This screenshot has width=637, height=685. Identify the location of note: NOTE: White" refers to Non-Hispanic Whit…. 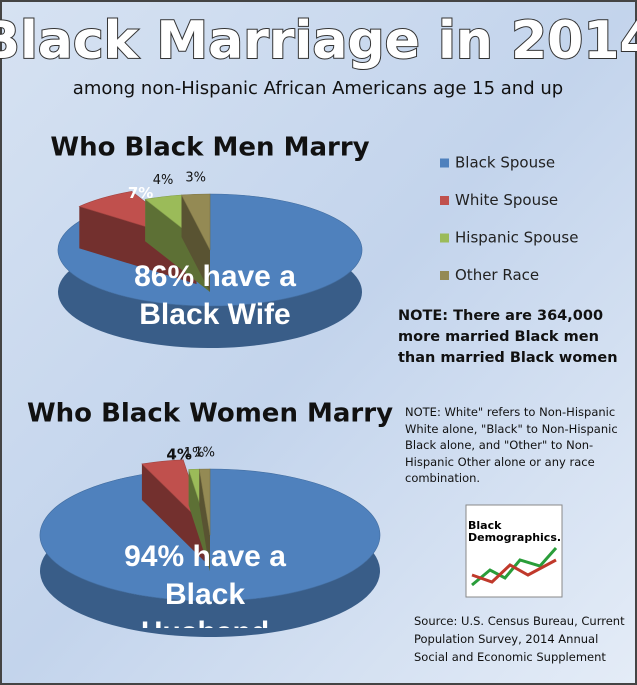
(511, 445).